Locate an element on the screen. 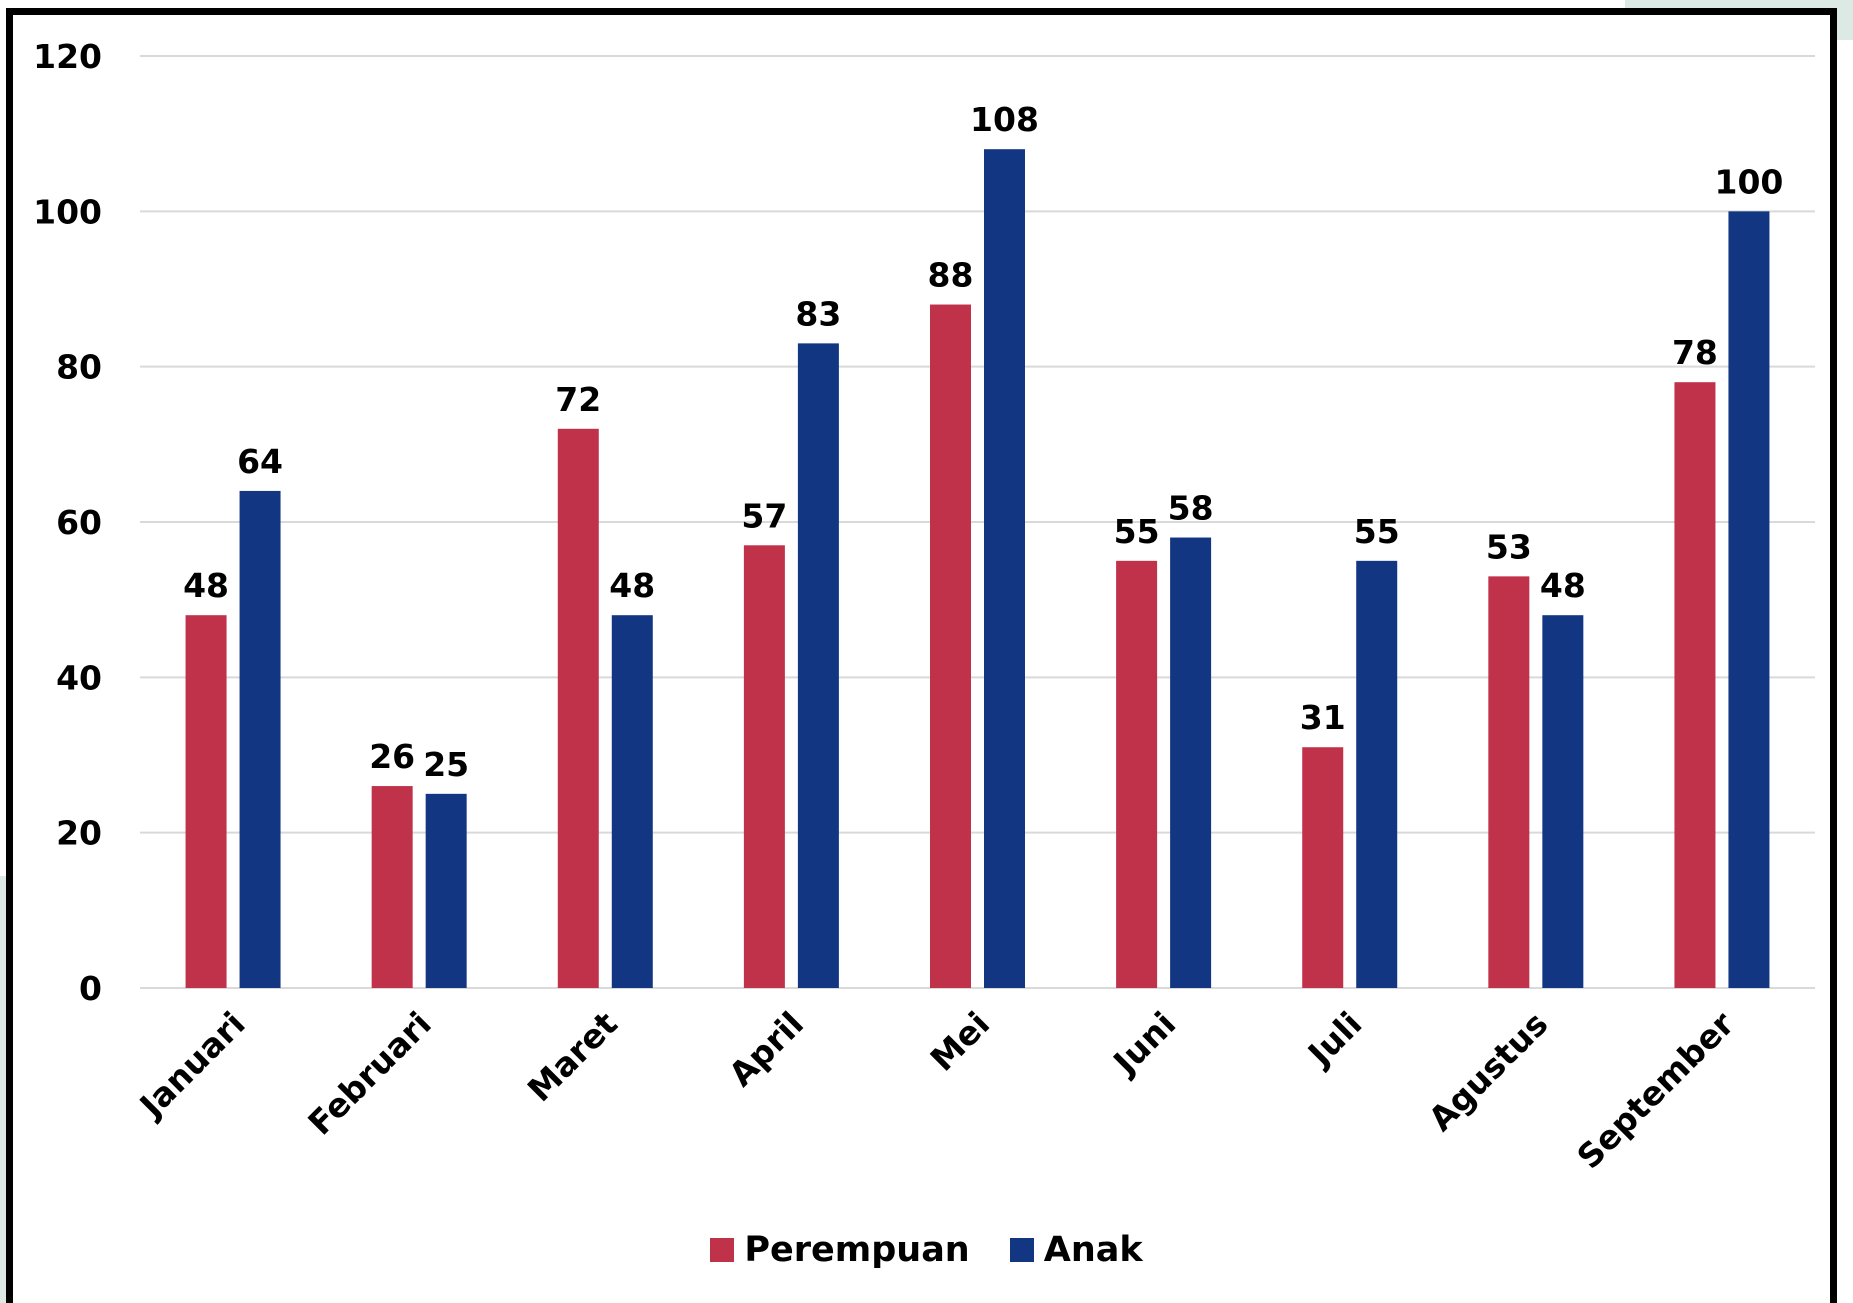 This screenshot has width=1853, height=1303. legend-swatch-perempuan is located at coordinates (722, 1250).